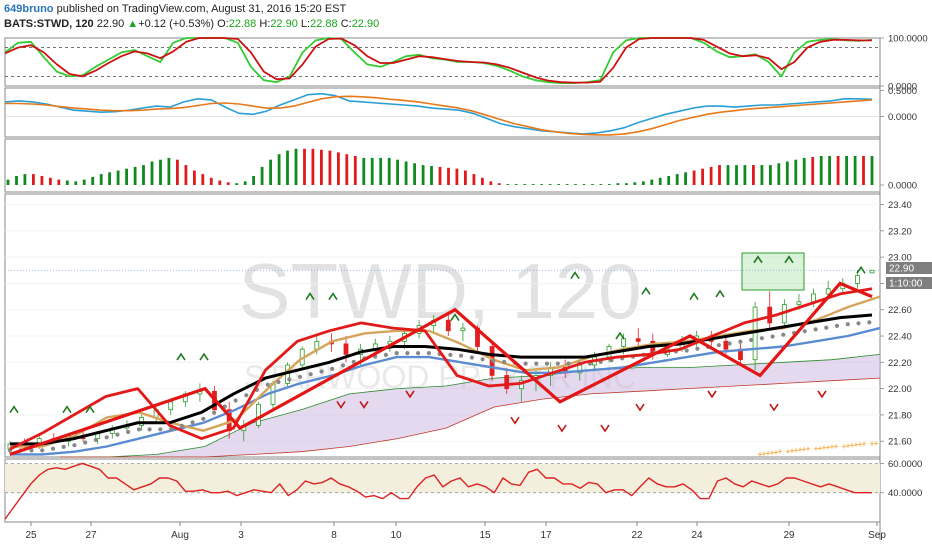 Image resolution: width=932 pixels, height=550 pixels. I want to click on y-tick-label: 100.0000, so click(908, 39).